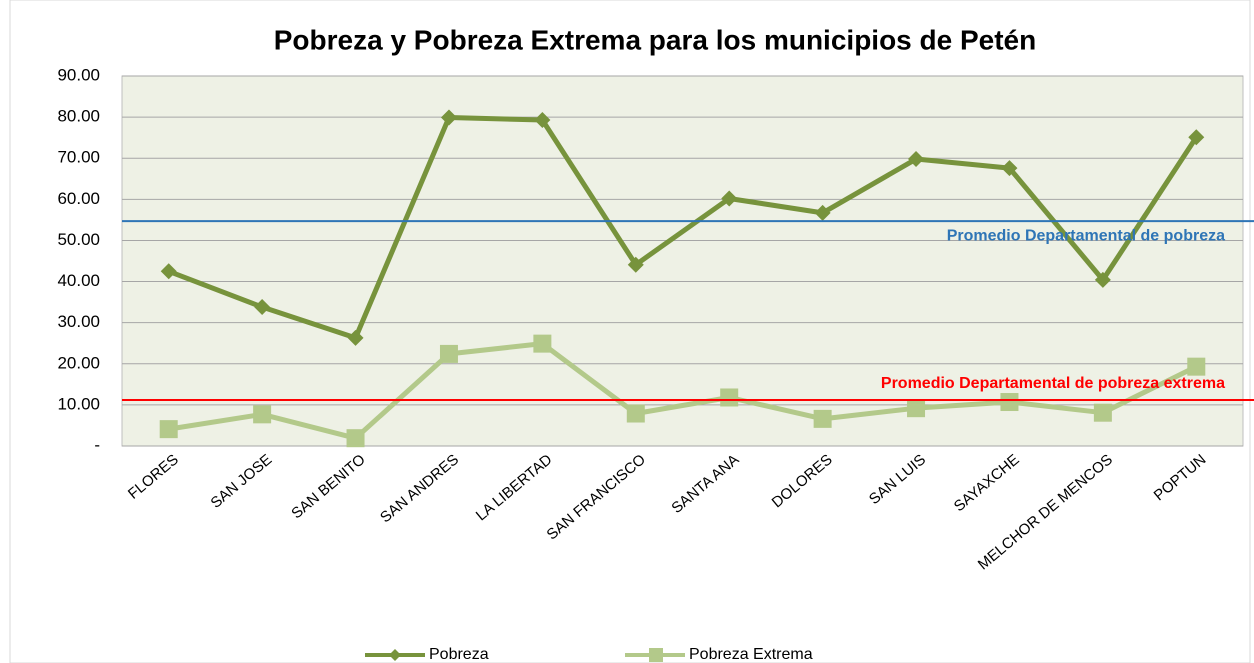  Describe the element at coordinates (751, 654) in the screenshot. I see `legend-label: Pobreza Extrema` at that location.